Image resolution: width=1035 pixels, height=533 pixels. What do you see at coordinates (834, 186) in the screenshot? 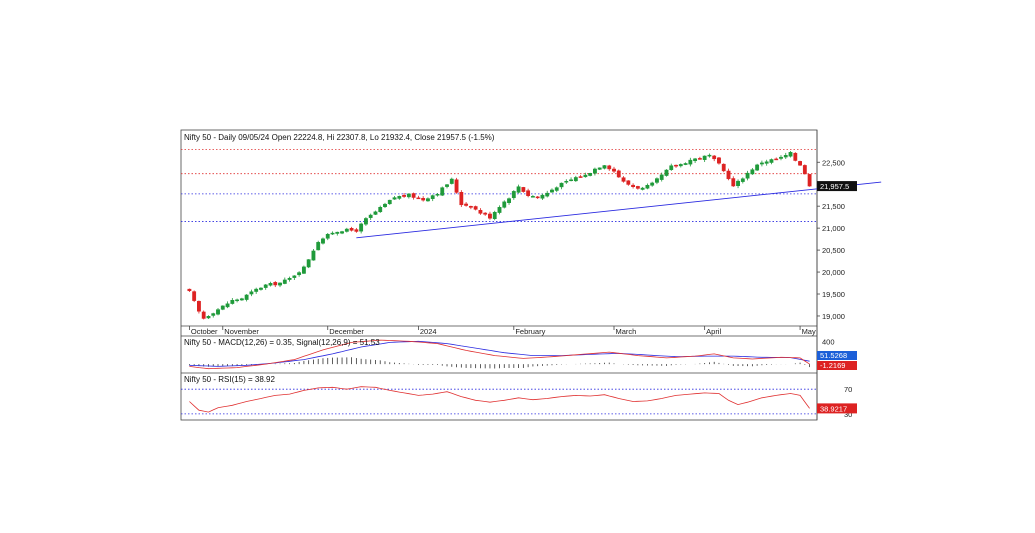
I see `last-close-label: 21,957.5` at bounding box center [834, 186].